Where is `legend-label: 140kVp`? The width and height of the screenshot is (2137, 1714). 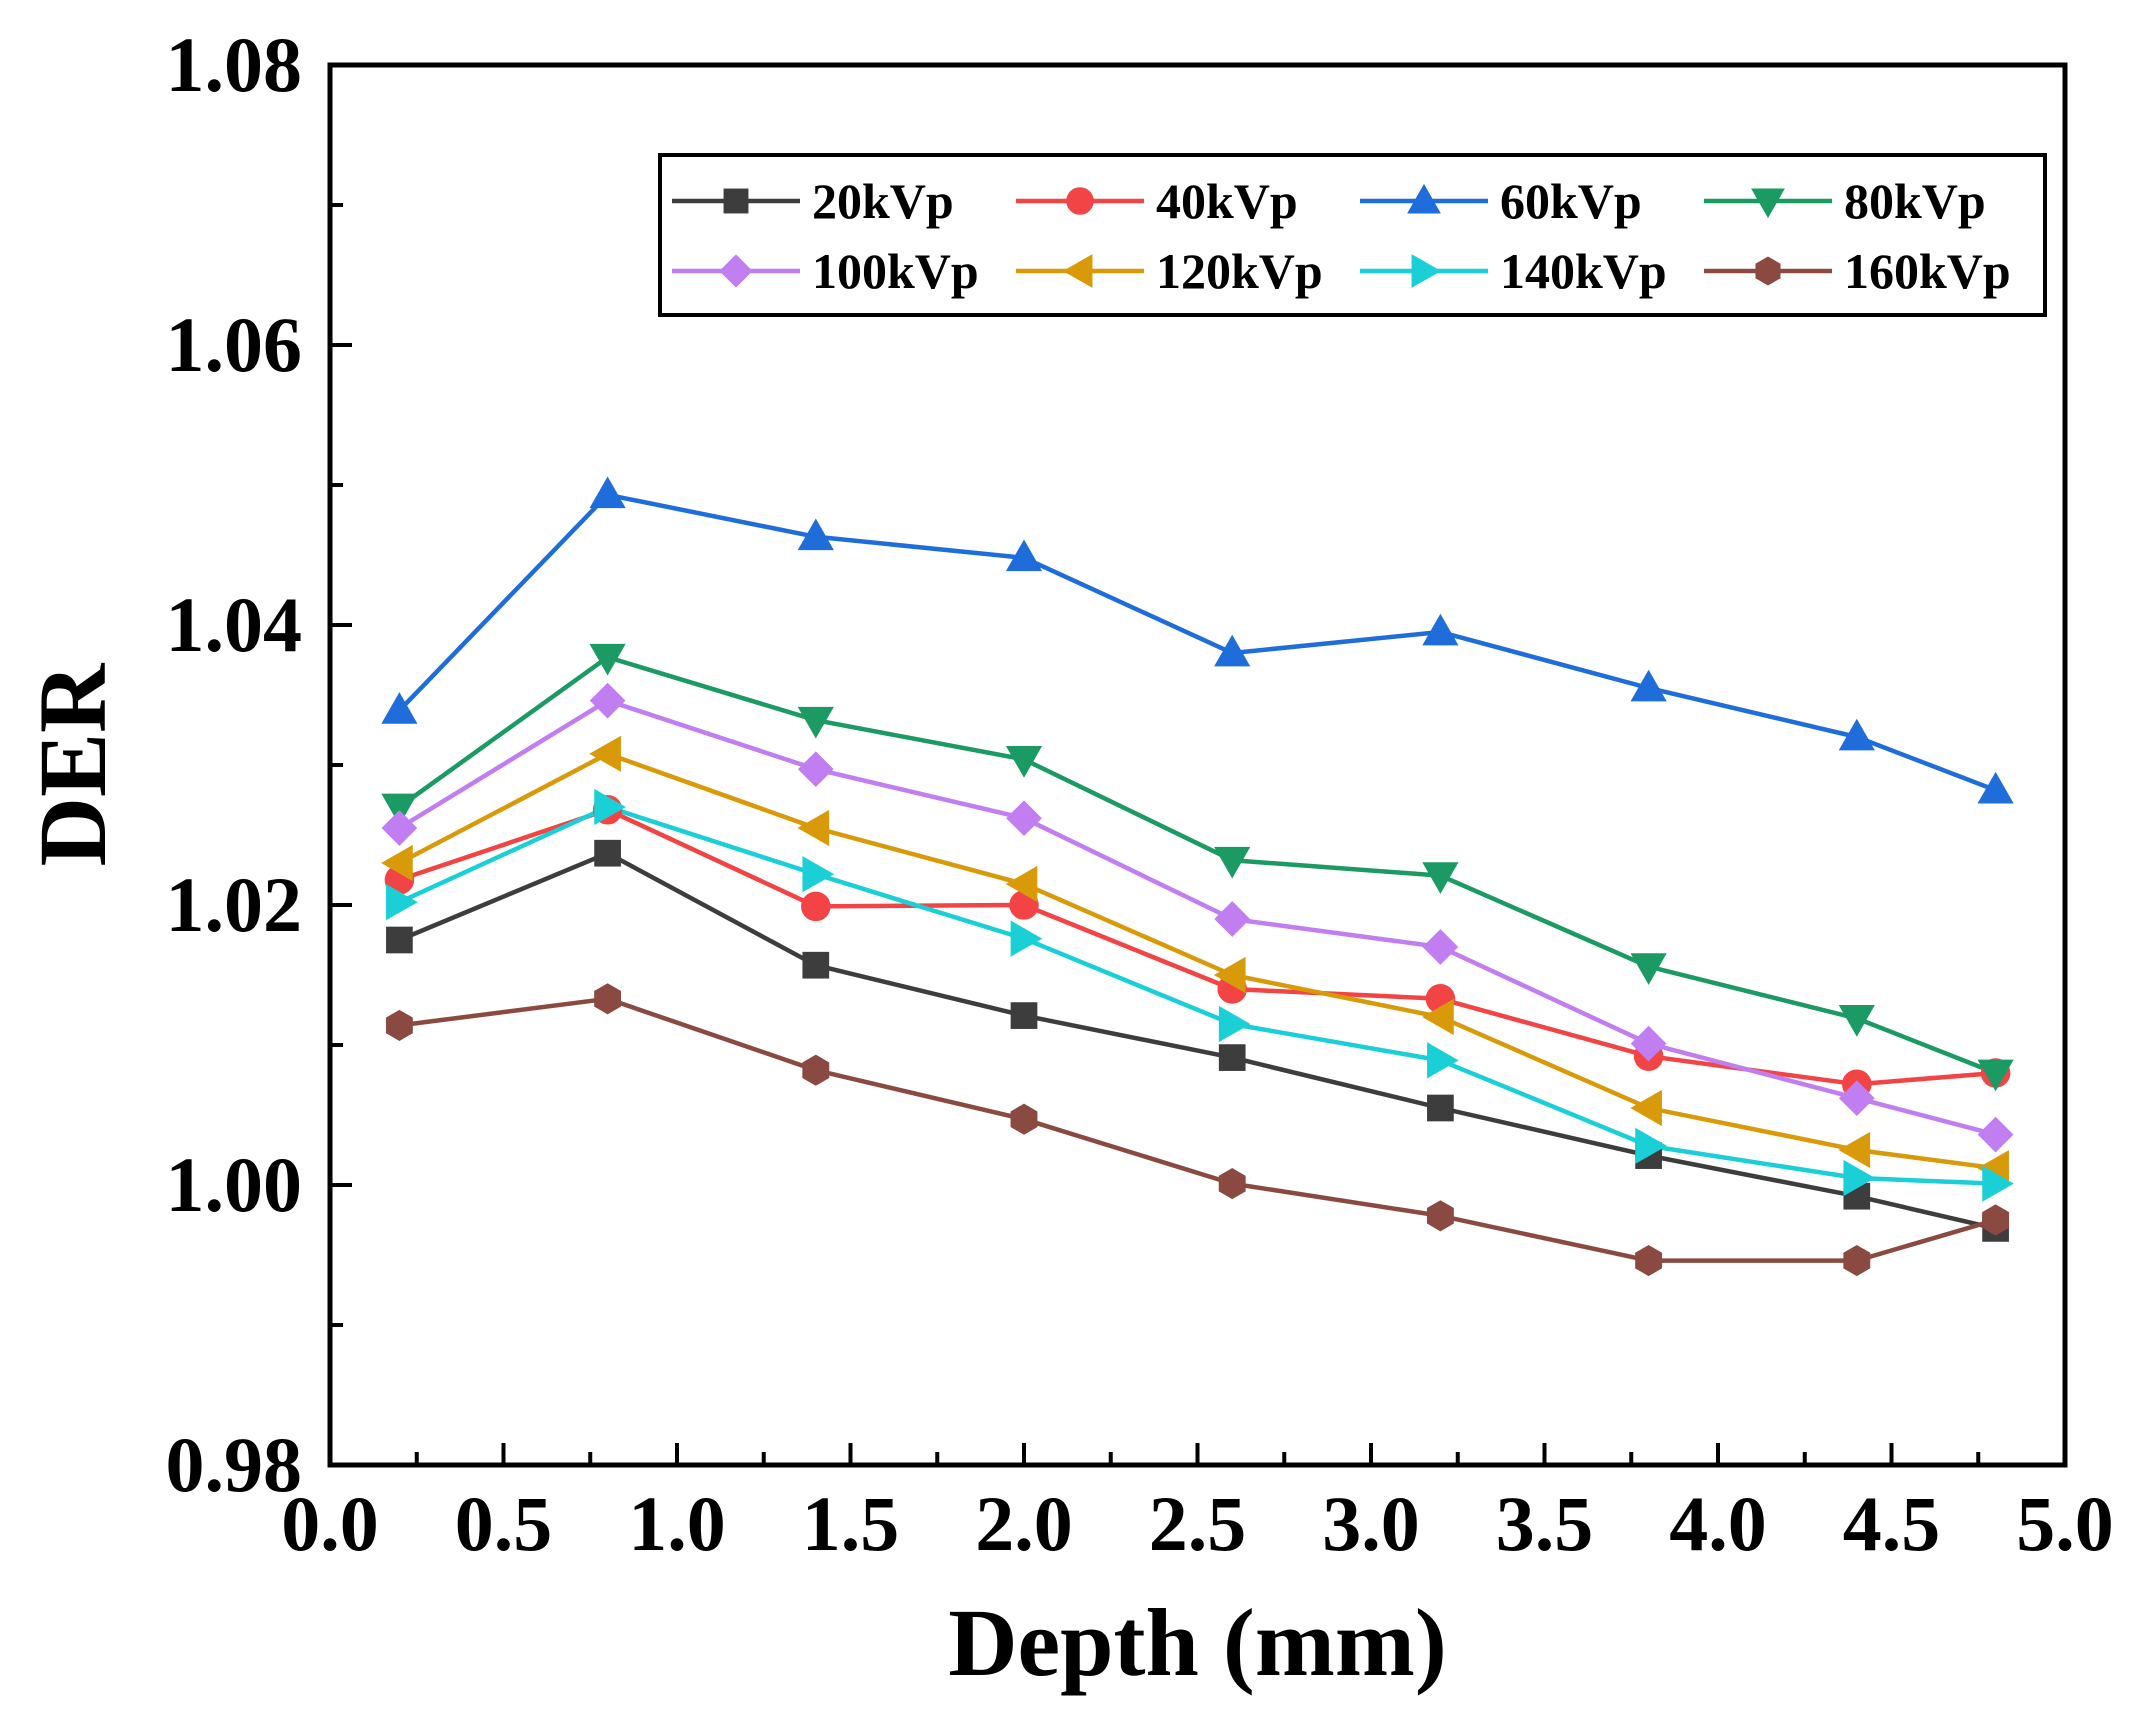
legend-label: 140kVp is located at coordinates (1583, 271).